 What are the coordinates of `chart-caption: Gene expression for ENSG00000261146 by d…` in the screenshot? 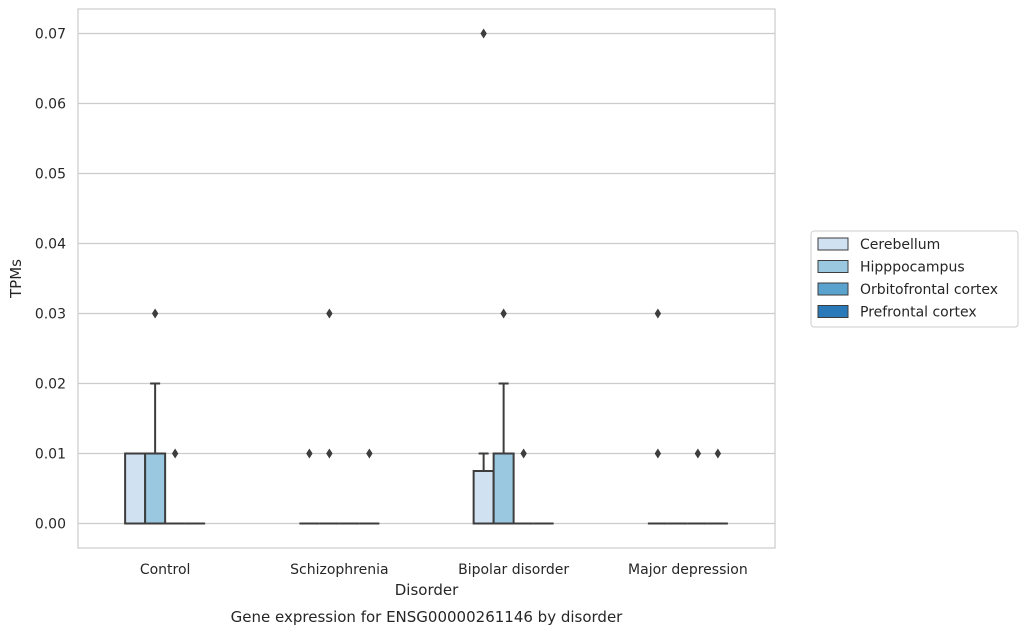 It's located at (427, 617).